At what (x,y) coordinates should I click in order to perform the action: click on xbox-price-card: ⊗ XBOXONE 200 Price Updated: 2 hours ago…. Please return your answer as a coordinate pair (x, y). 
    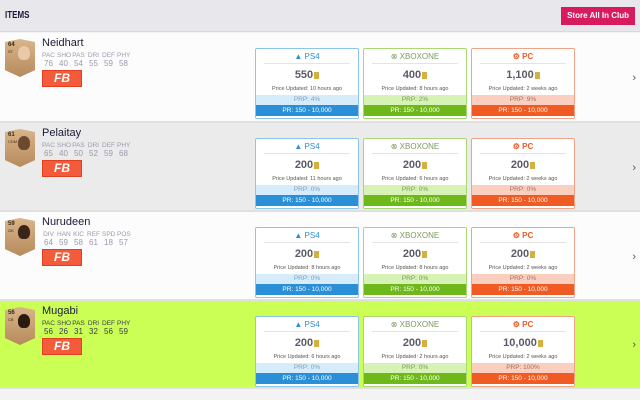
    Looking at the image, I should click on (415, 351).